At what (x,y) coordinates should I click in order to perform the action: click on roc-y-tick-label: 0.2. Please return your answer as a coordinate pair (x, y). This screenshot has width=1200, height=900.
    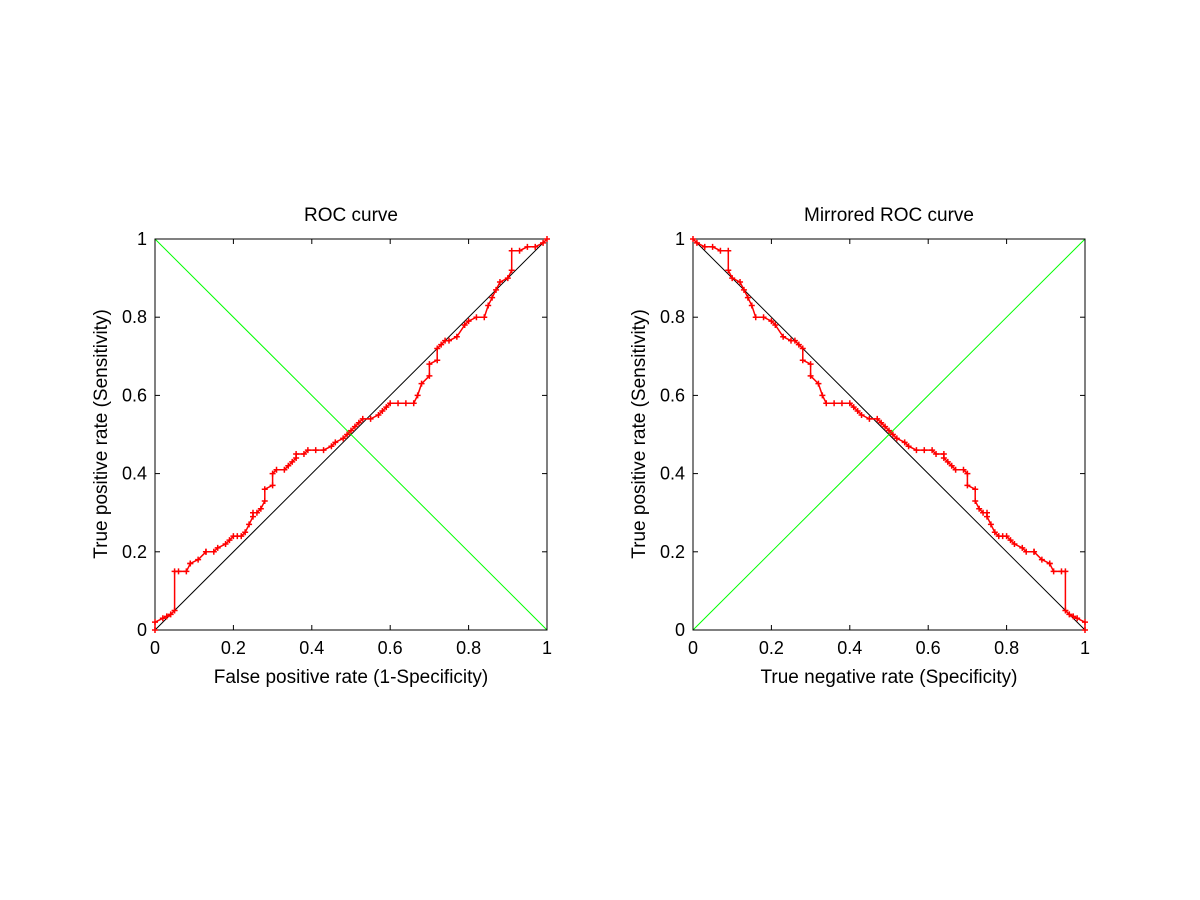
    Looking at the image, I should click on (134, 552).